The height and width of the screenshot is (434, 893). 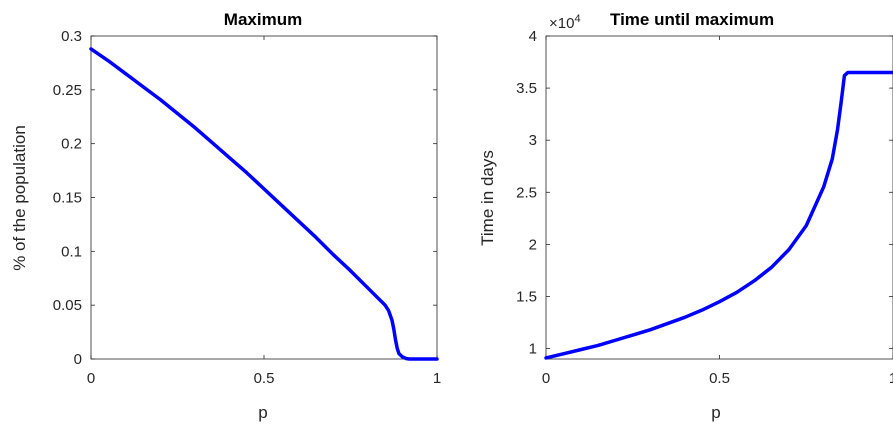 What do you see at coordinates (78, 359) in the screenshot?
I see `y-tick-label: 0` at bounding box center [78, 359].